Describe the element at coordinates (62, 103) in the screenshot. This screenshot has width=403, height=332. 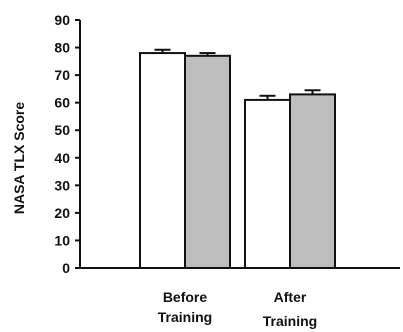
I see `y-tick-label: 60` at that location.